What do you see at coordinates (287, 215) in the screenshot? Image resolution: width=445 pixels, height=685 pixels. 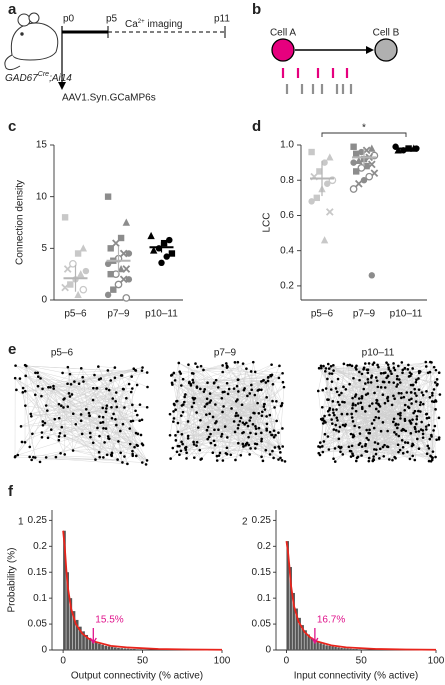 I see `y-tick-label: 0.6` at bounding box center [287, 215].